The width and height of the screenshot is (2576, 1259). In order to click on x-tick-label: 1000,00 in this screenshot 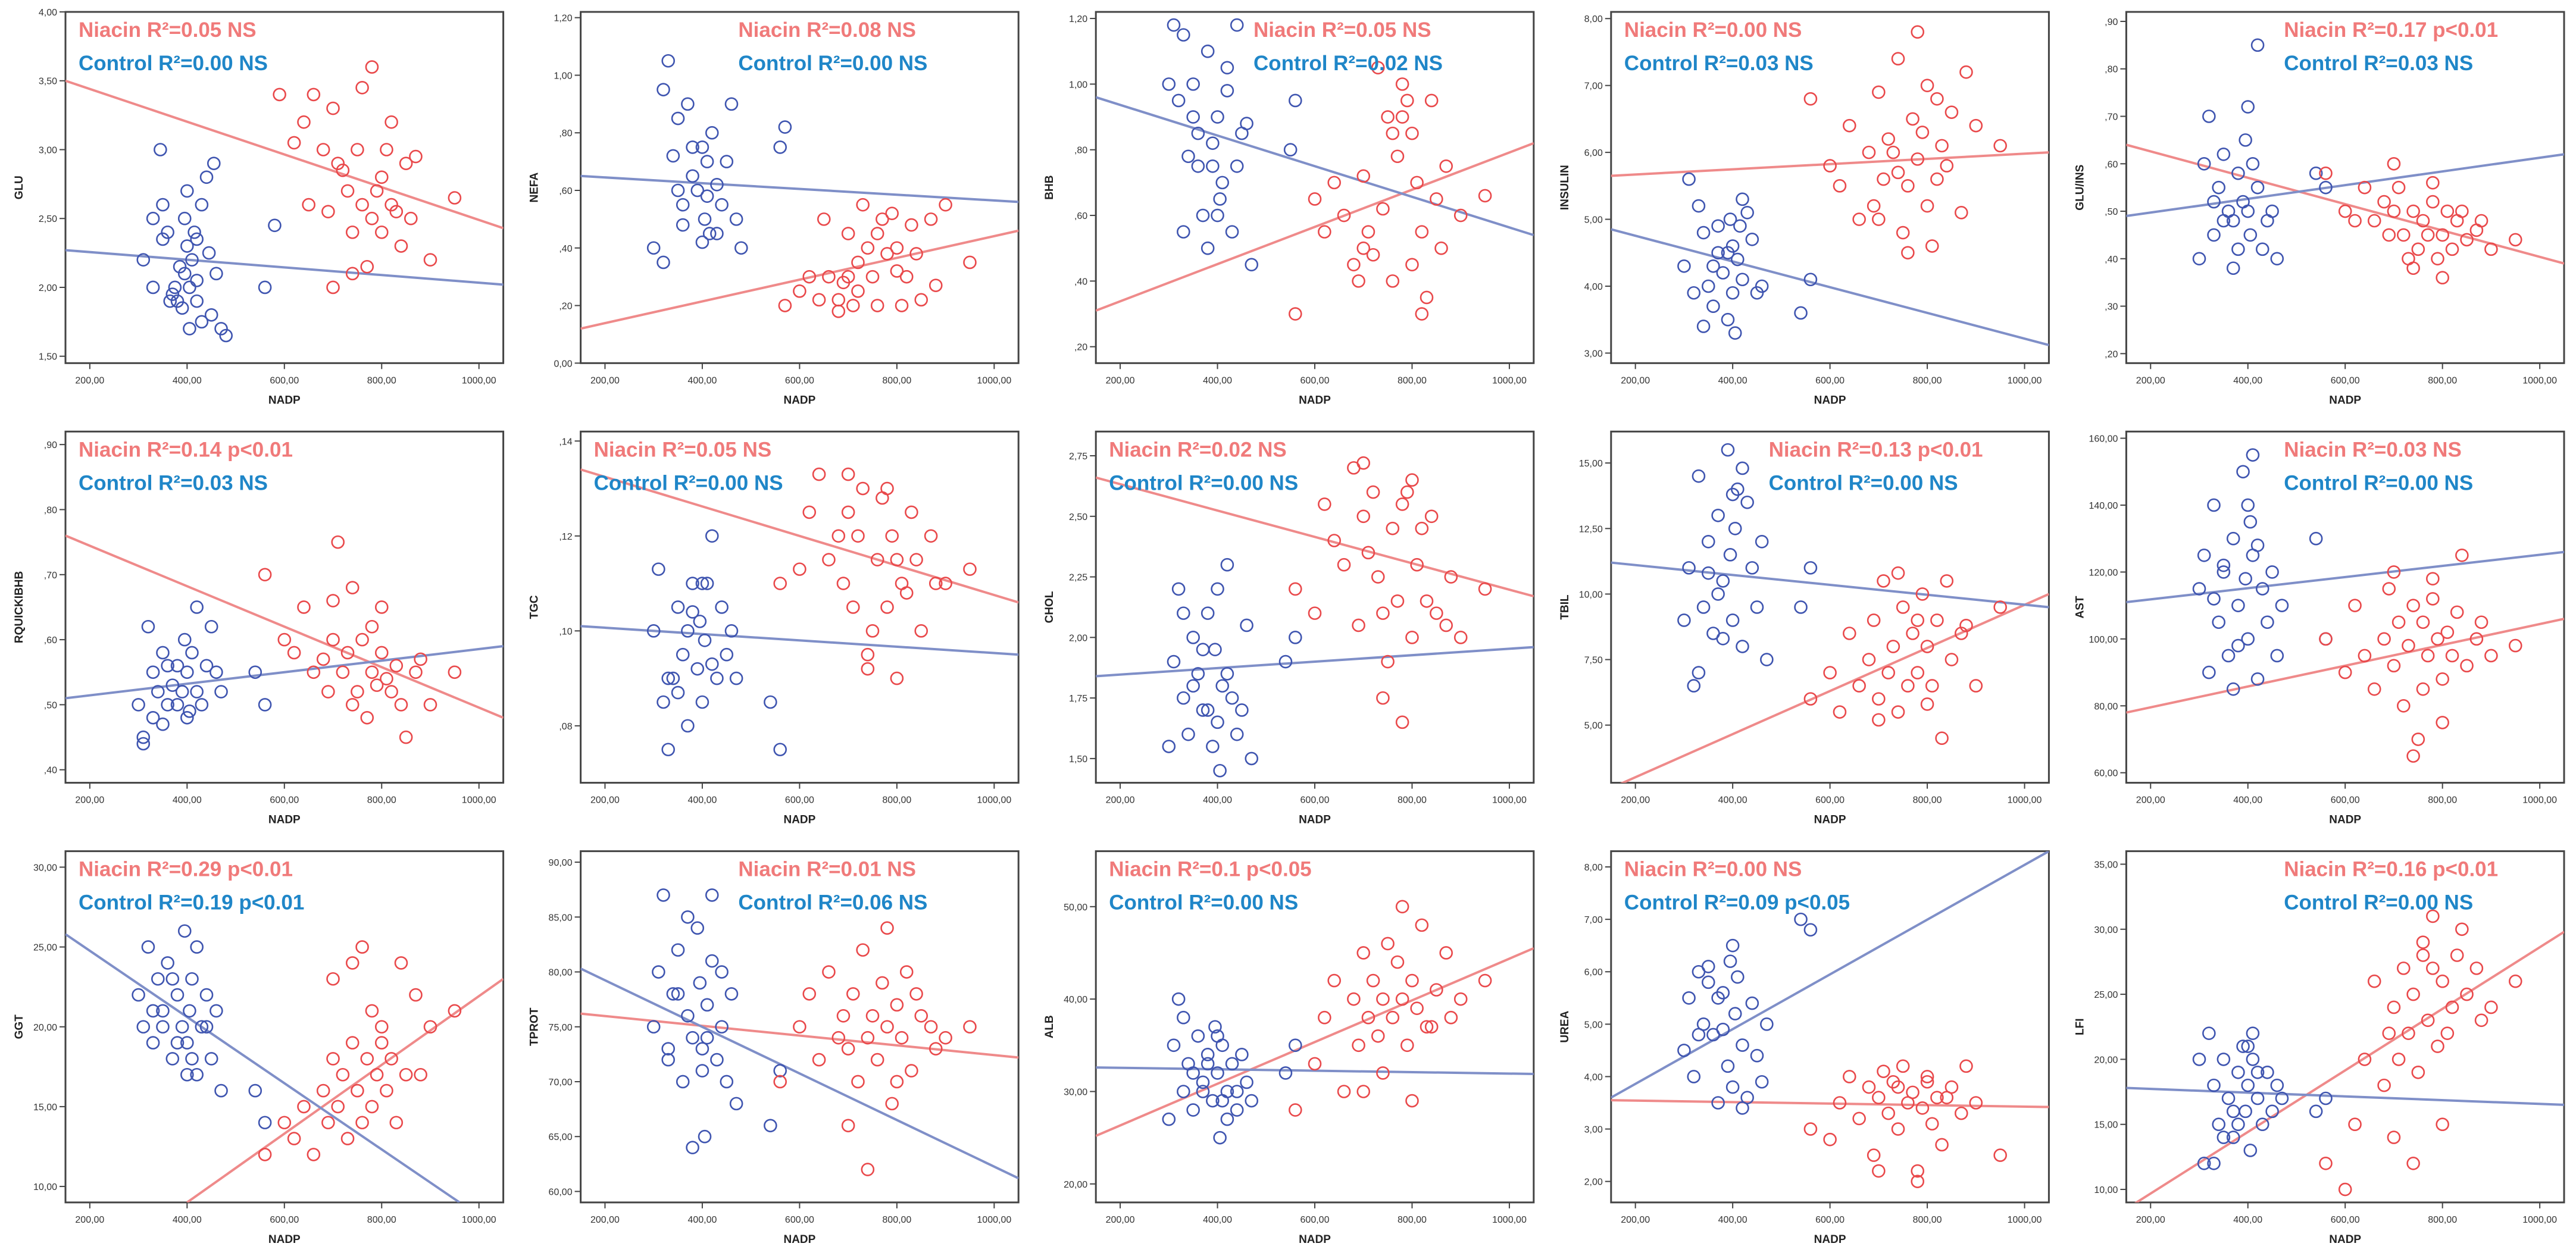, I will do `click(1509, 801)`.